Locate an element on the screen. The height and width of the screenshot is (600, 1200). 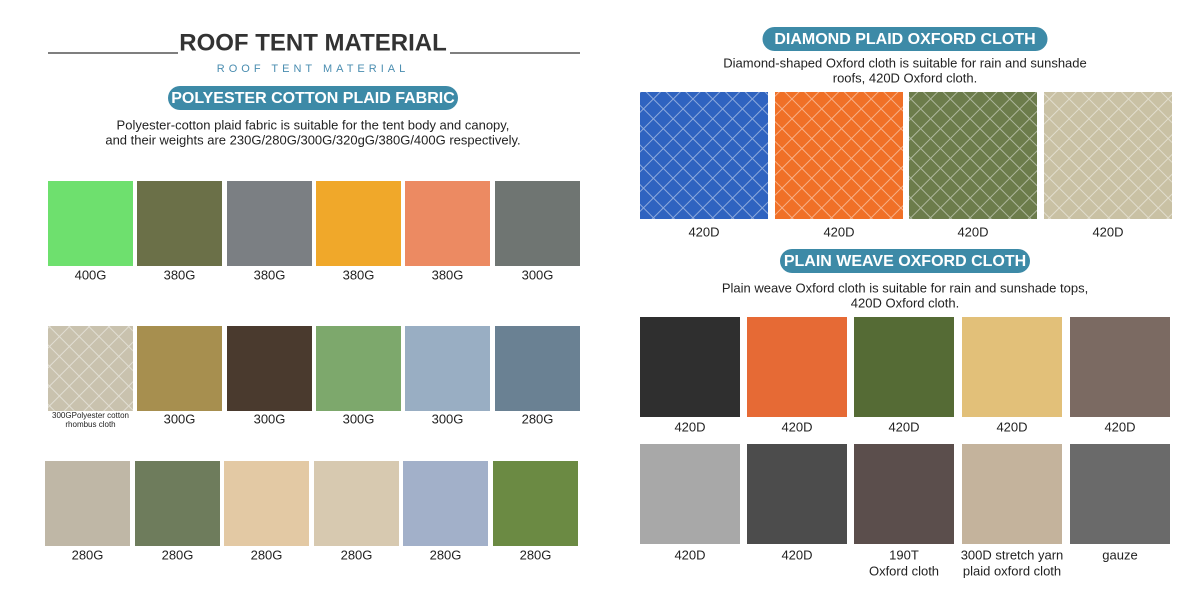
swatch-label: plaid oxford cloth is located at coordinates (1012, 570).